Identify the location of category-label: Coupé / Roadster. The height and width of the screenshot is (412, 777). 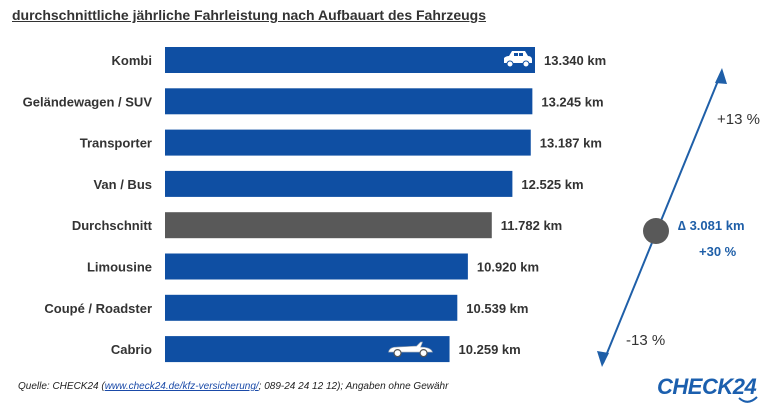
(98, 308).